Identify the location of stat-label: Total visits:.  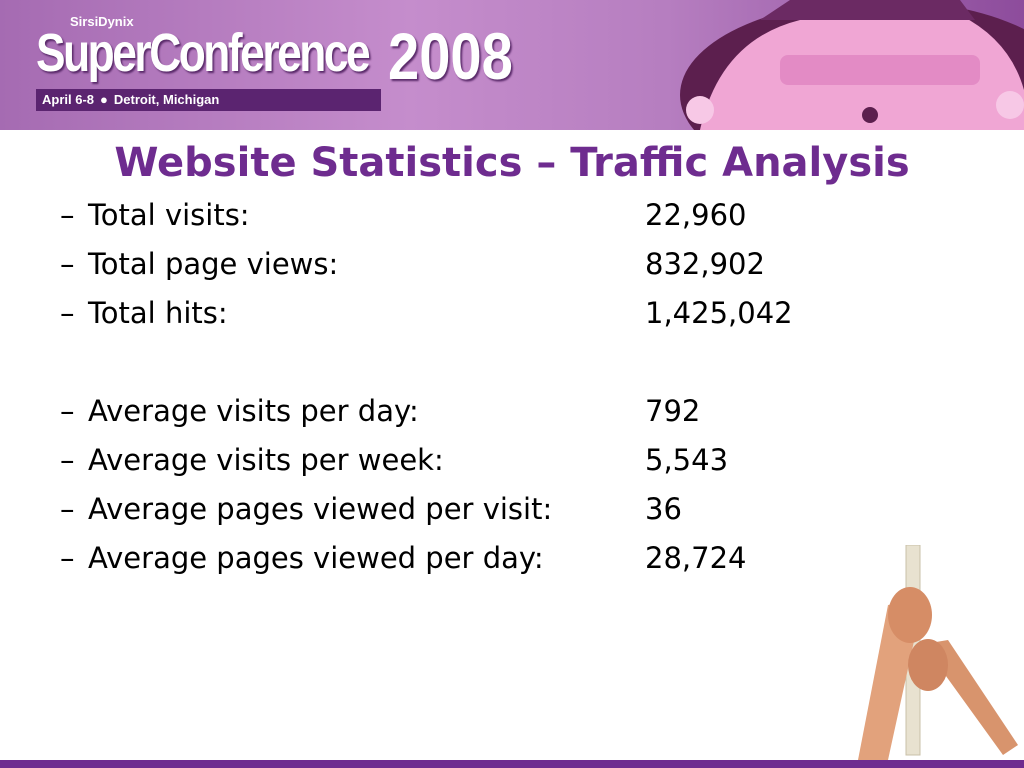
(169, 215).